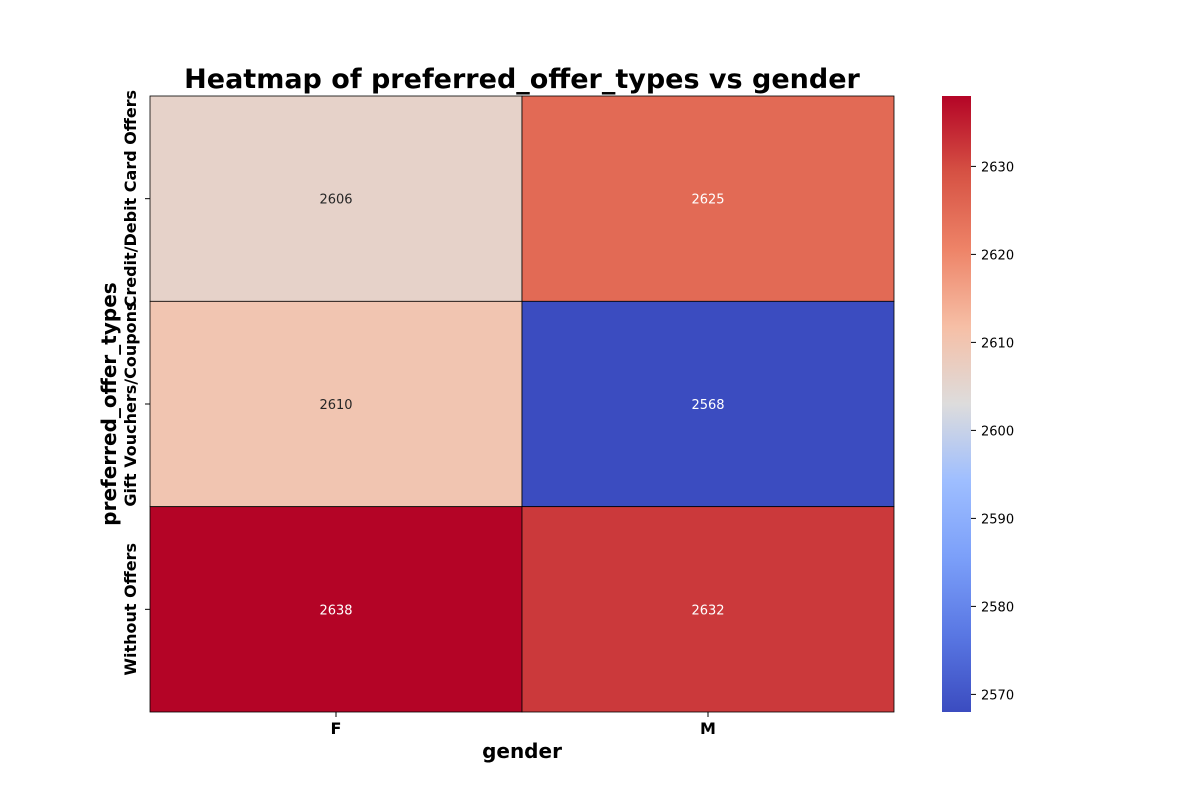 This screenshot has width=1200, height=800. I want to click on colorbar-tick-label: 2600, so click(997, 431).